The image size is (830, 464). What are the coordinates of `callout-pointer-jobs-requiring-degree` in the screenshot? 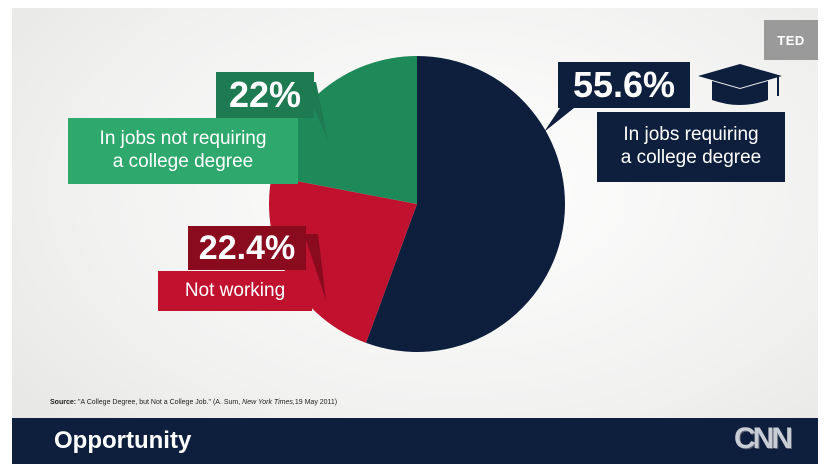 It's located at (559, 120).